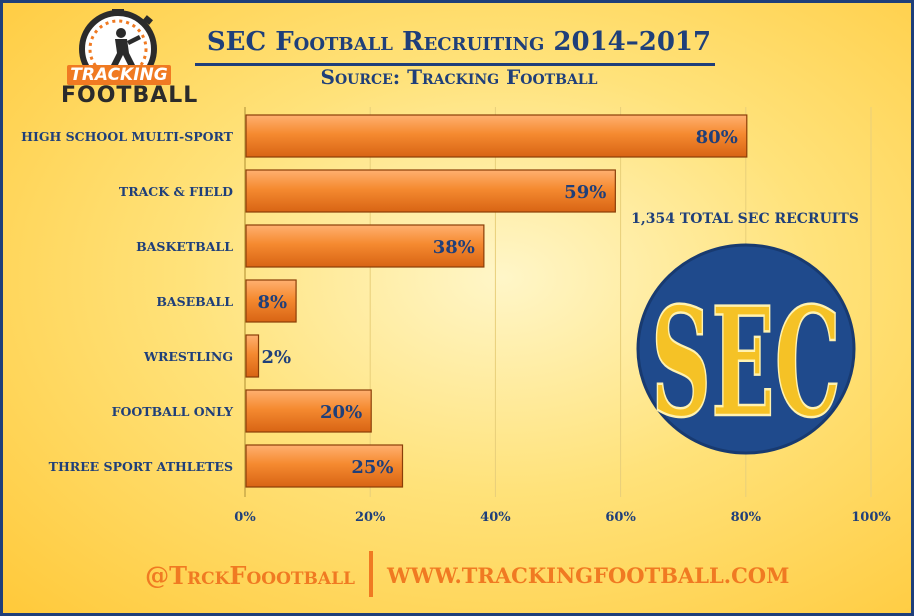  I want to click on title-underline, so click(455, 64).